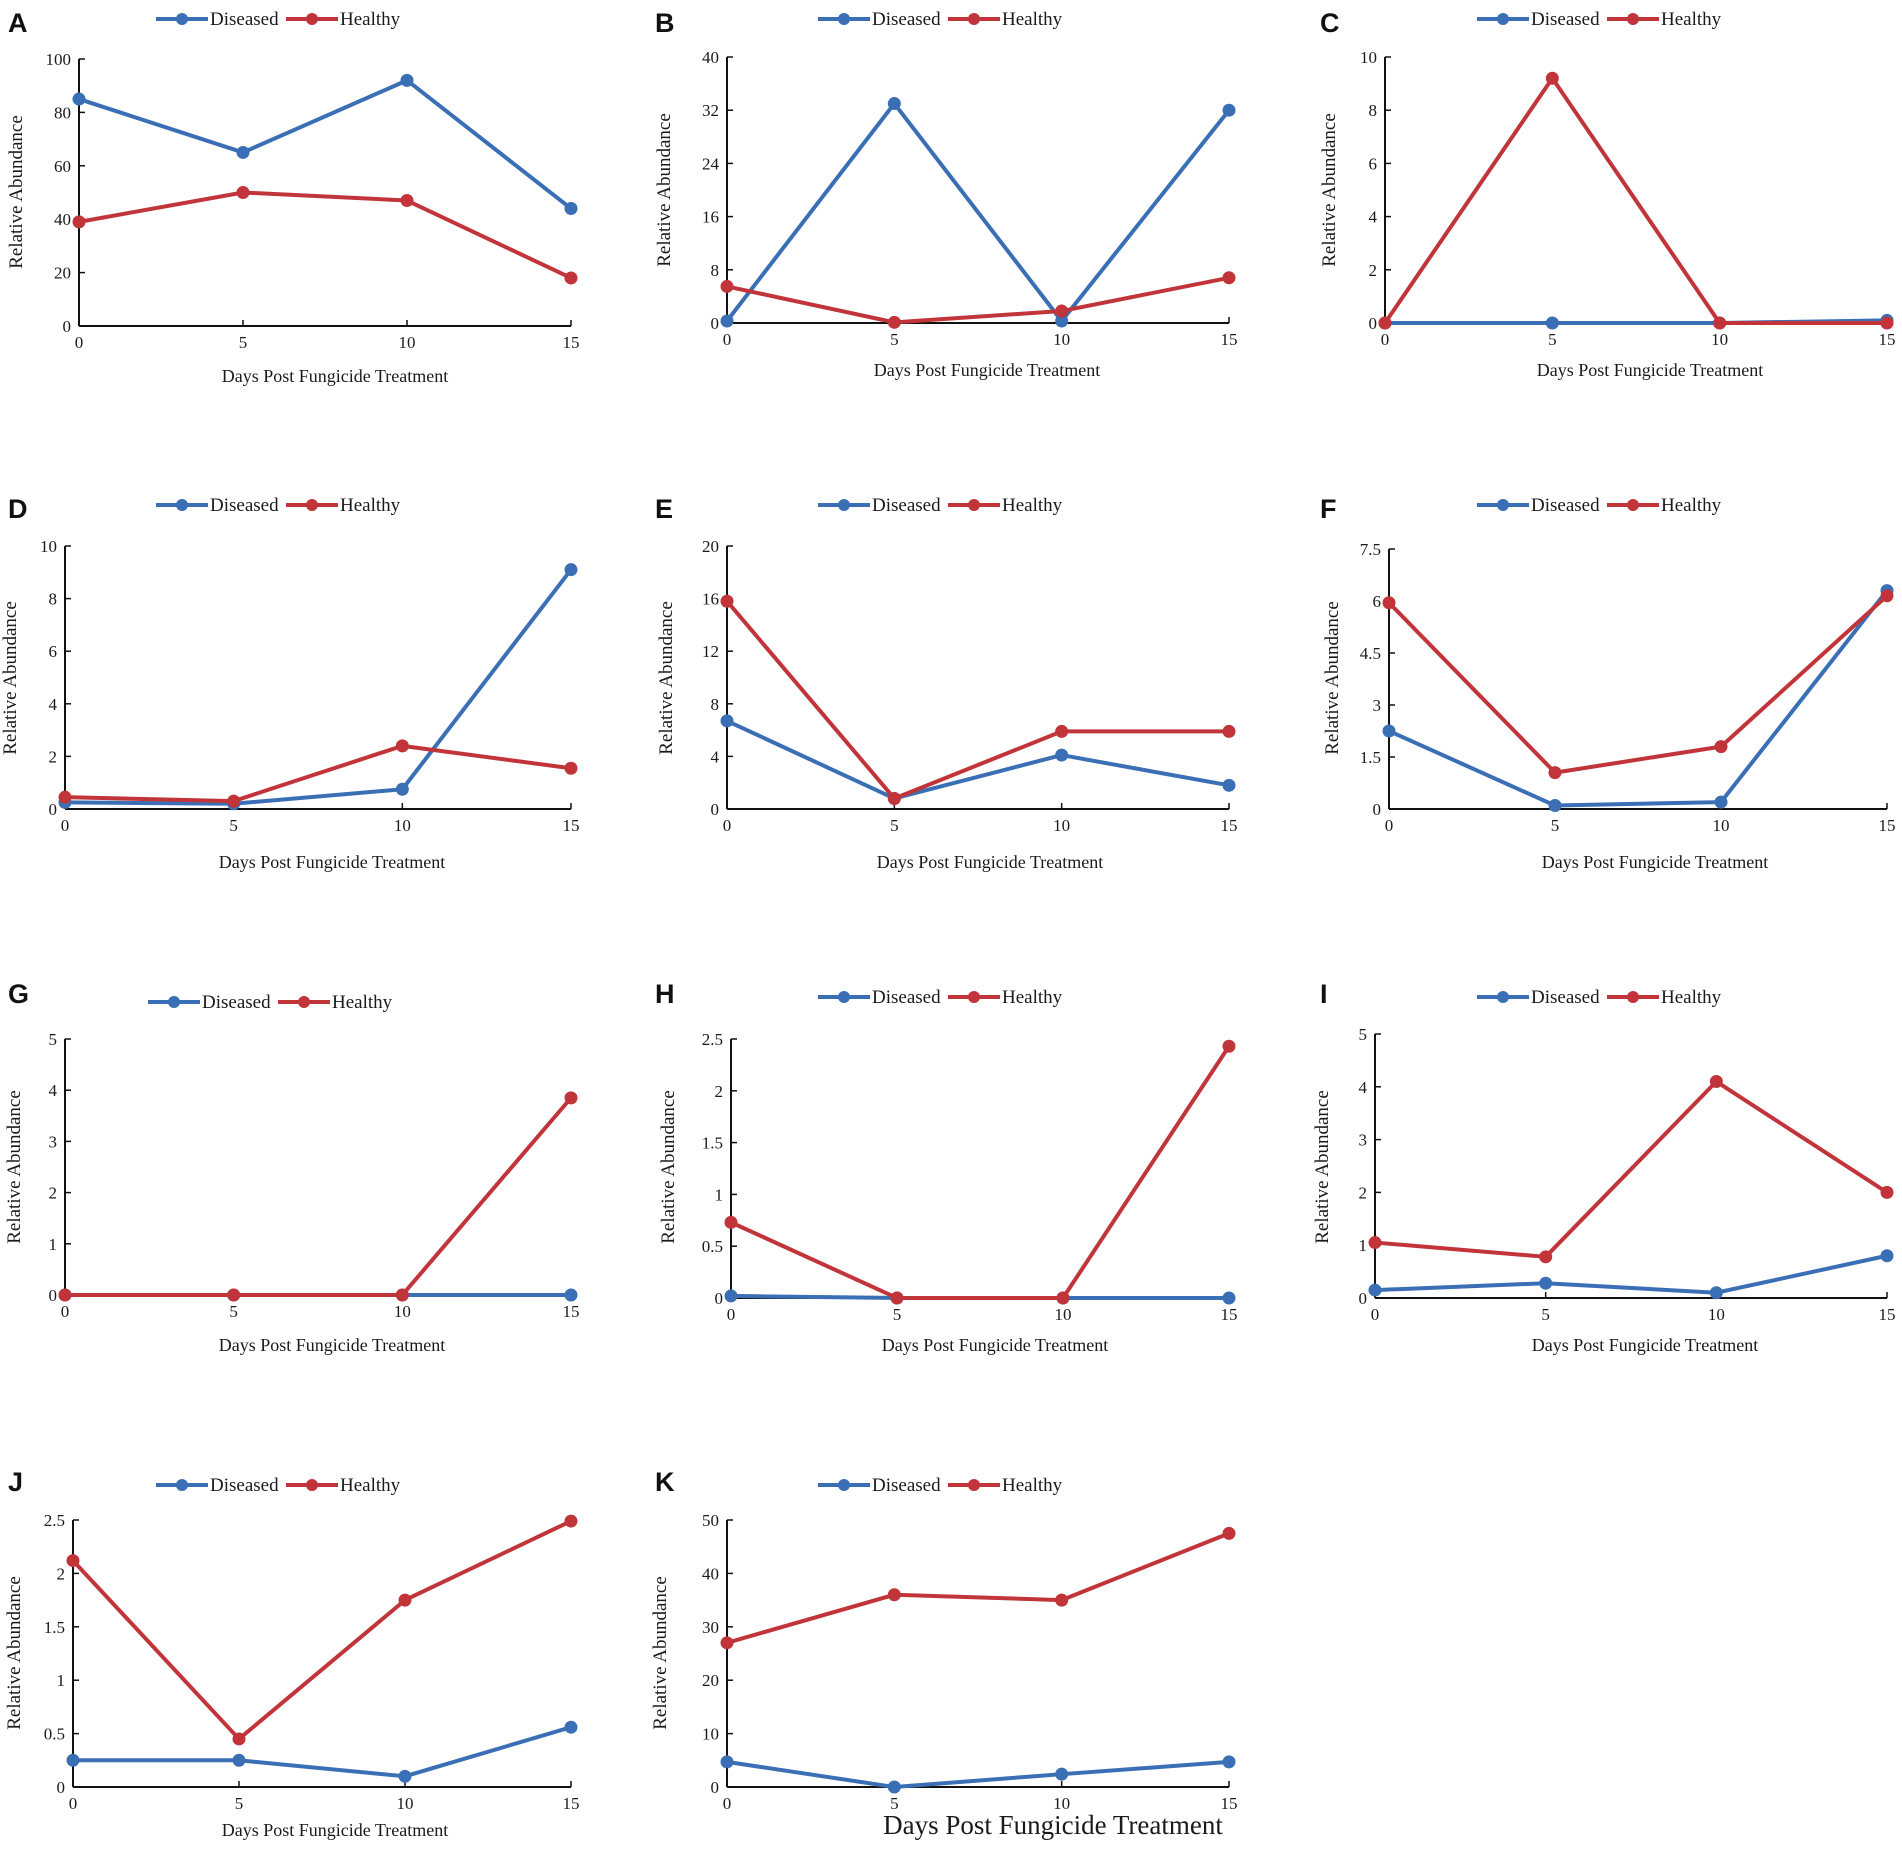 Image resolution: width=1902 pixels, height=1850 pixels. What do you see at coordinates (1370, 757) in the screenshot?
I see `y-tick-label: 1.5` at bounding box center [1370, 757].